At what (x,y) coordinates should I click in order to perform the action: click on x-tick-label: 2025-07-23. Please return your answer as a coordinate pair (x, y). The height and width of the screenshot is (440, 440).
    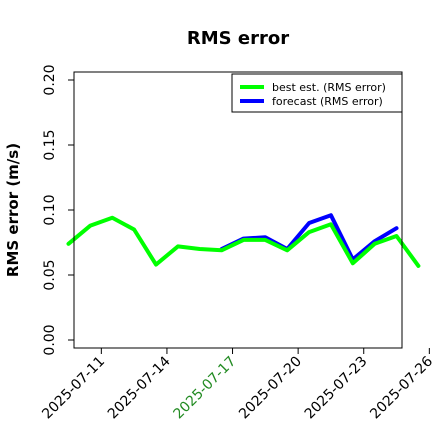
    Looking at the image, I should click on (336, 388).